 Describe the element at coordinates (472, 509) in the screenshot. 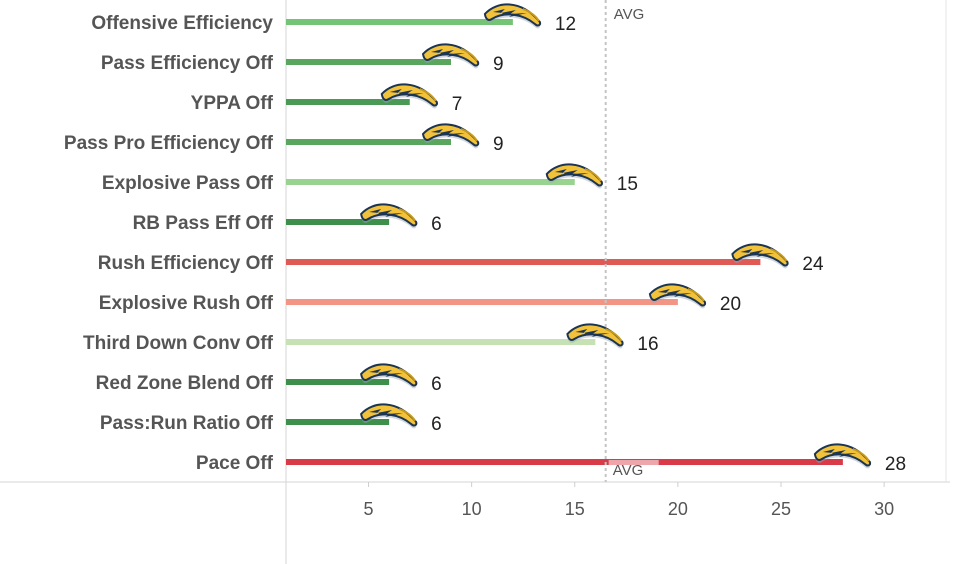

I see `x-tick-label: 10` at that location.